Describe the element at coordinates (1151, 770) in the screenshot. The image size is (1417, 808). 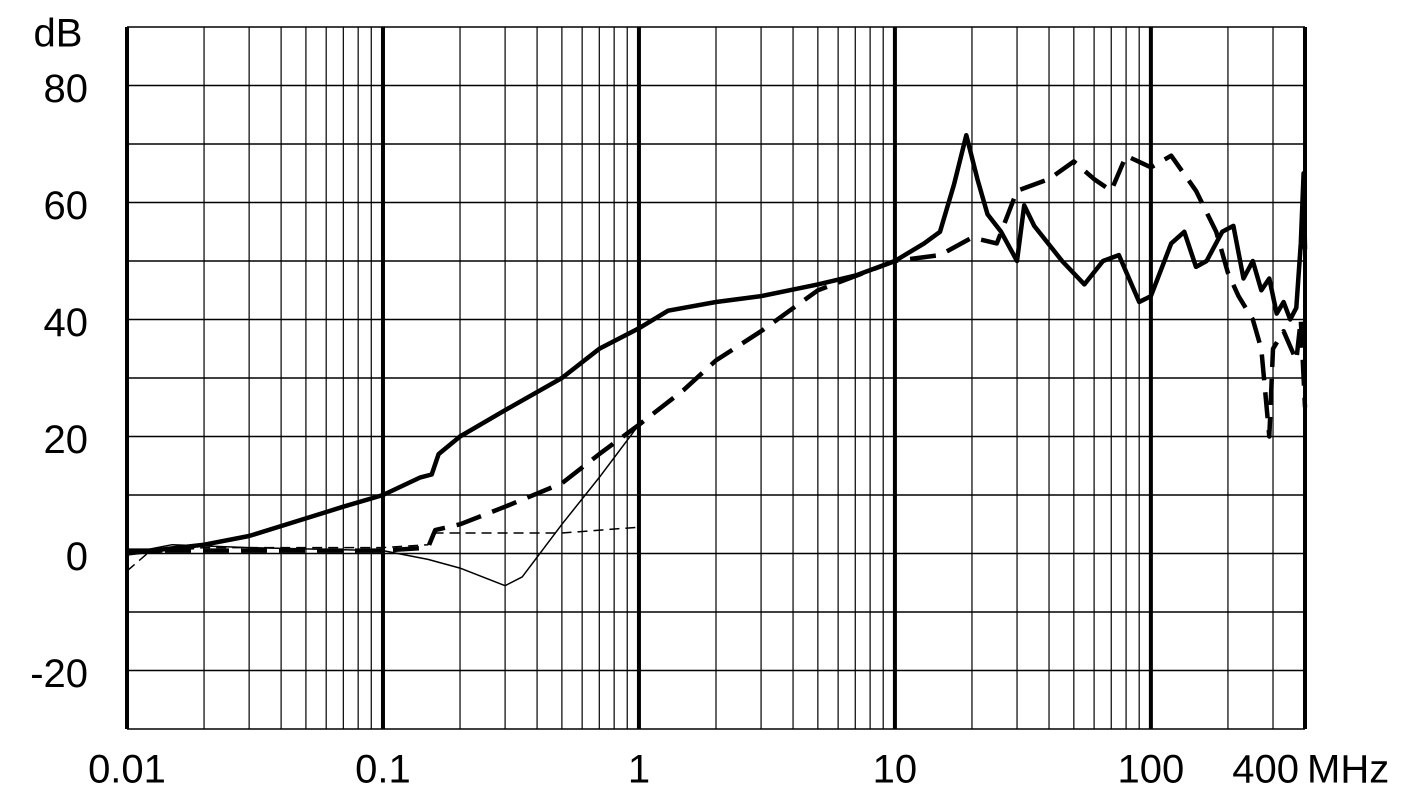
I see `x-tick-label: 100` at that location.